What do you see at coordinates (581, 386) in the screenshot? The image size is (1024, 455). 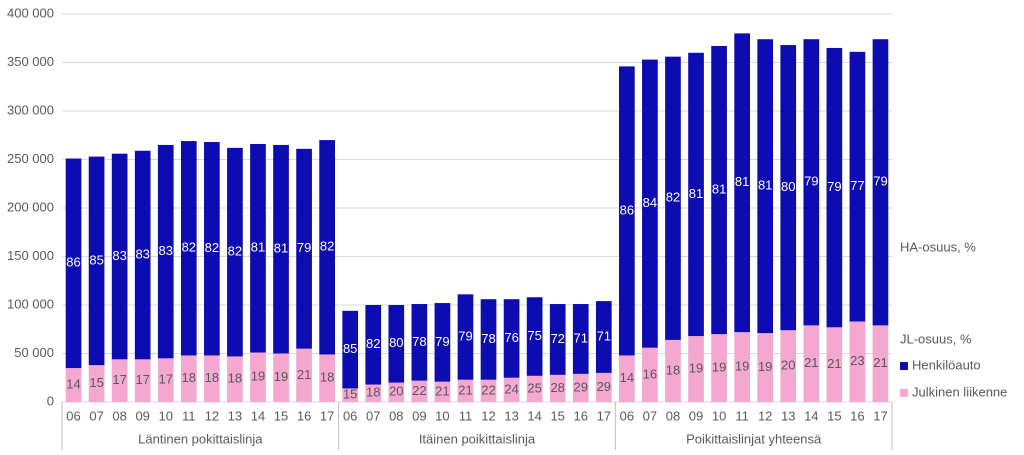 I see `share-label: 29` at bounding box center [581, 386].